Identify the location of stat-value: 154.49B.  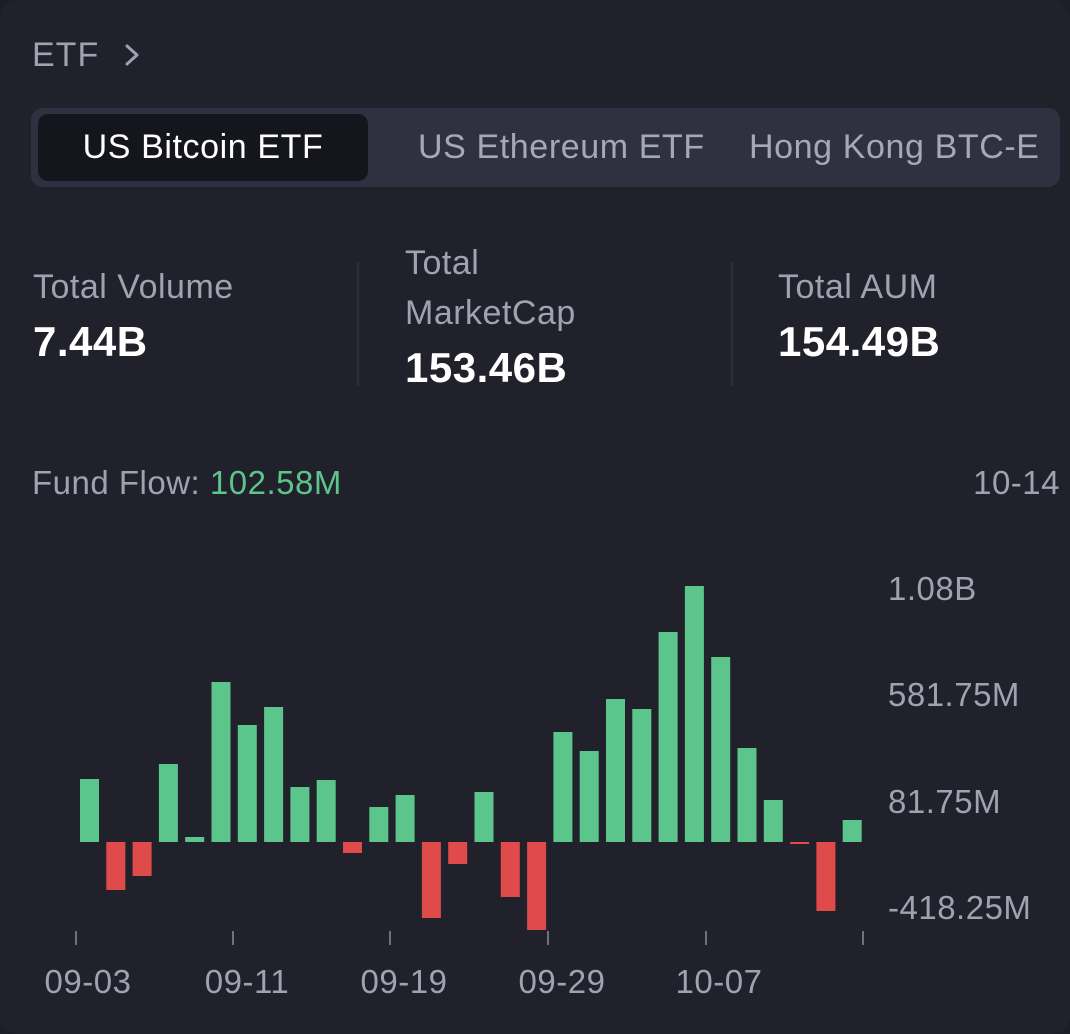
(859, 341).